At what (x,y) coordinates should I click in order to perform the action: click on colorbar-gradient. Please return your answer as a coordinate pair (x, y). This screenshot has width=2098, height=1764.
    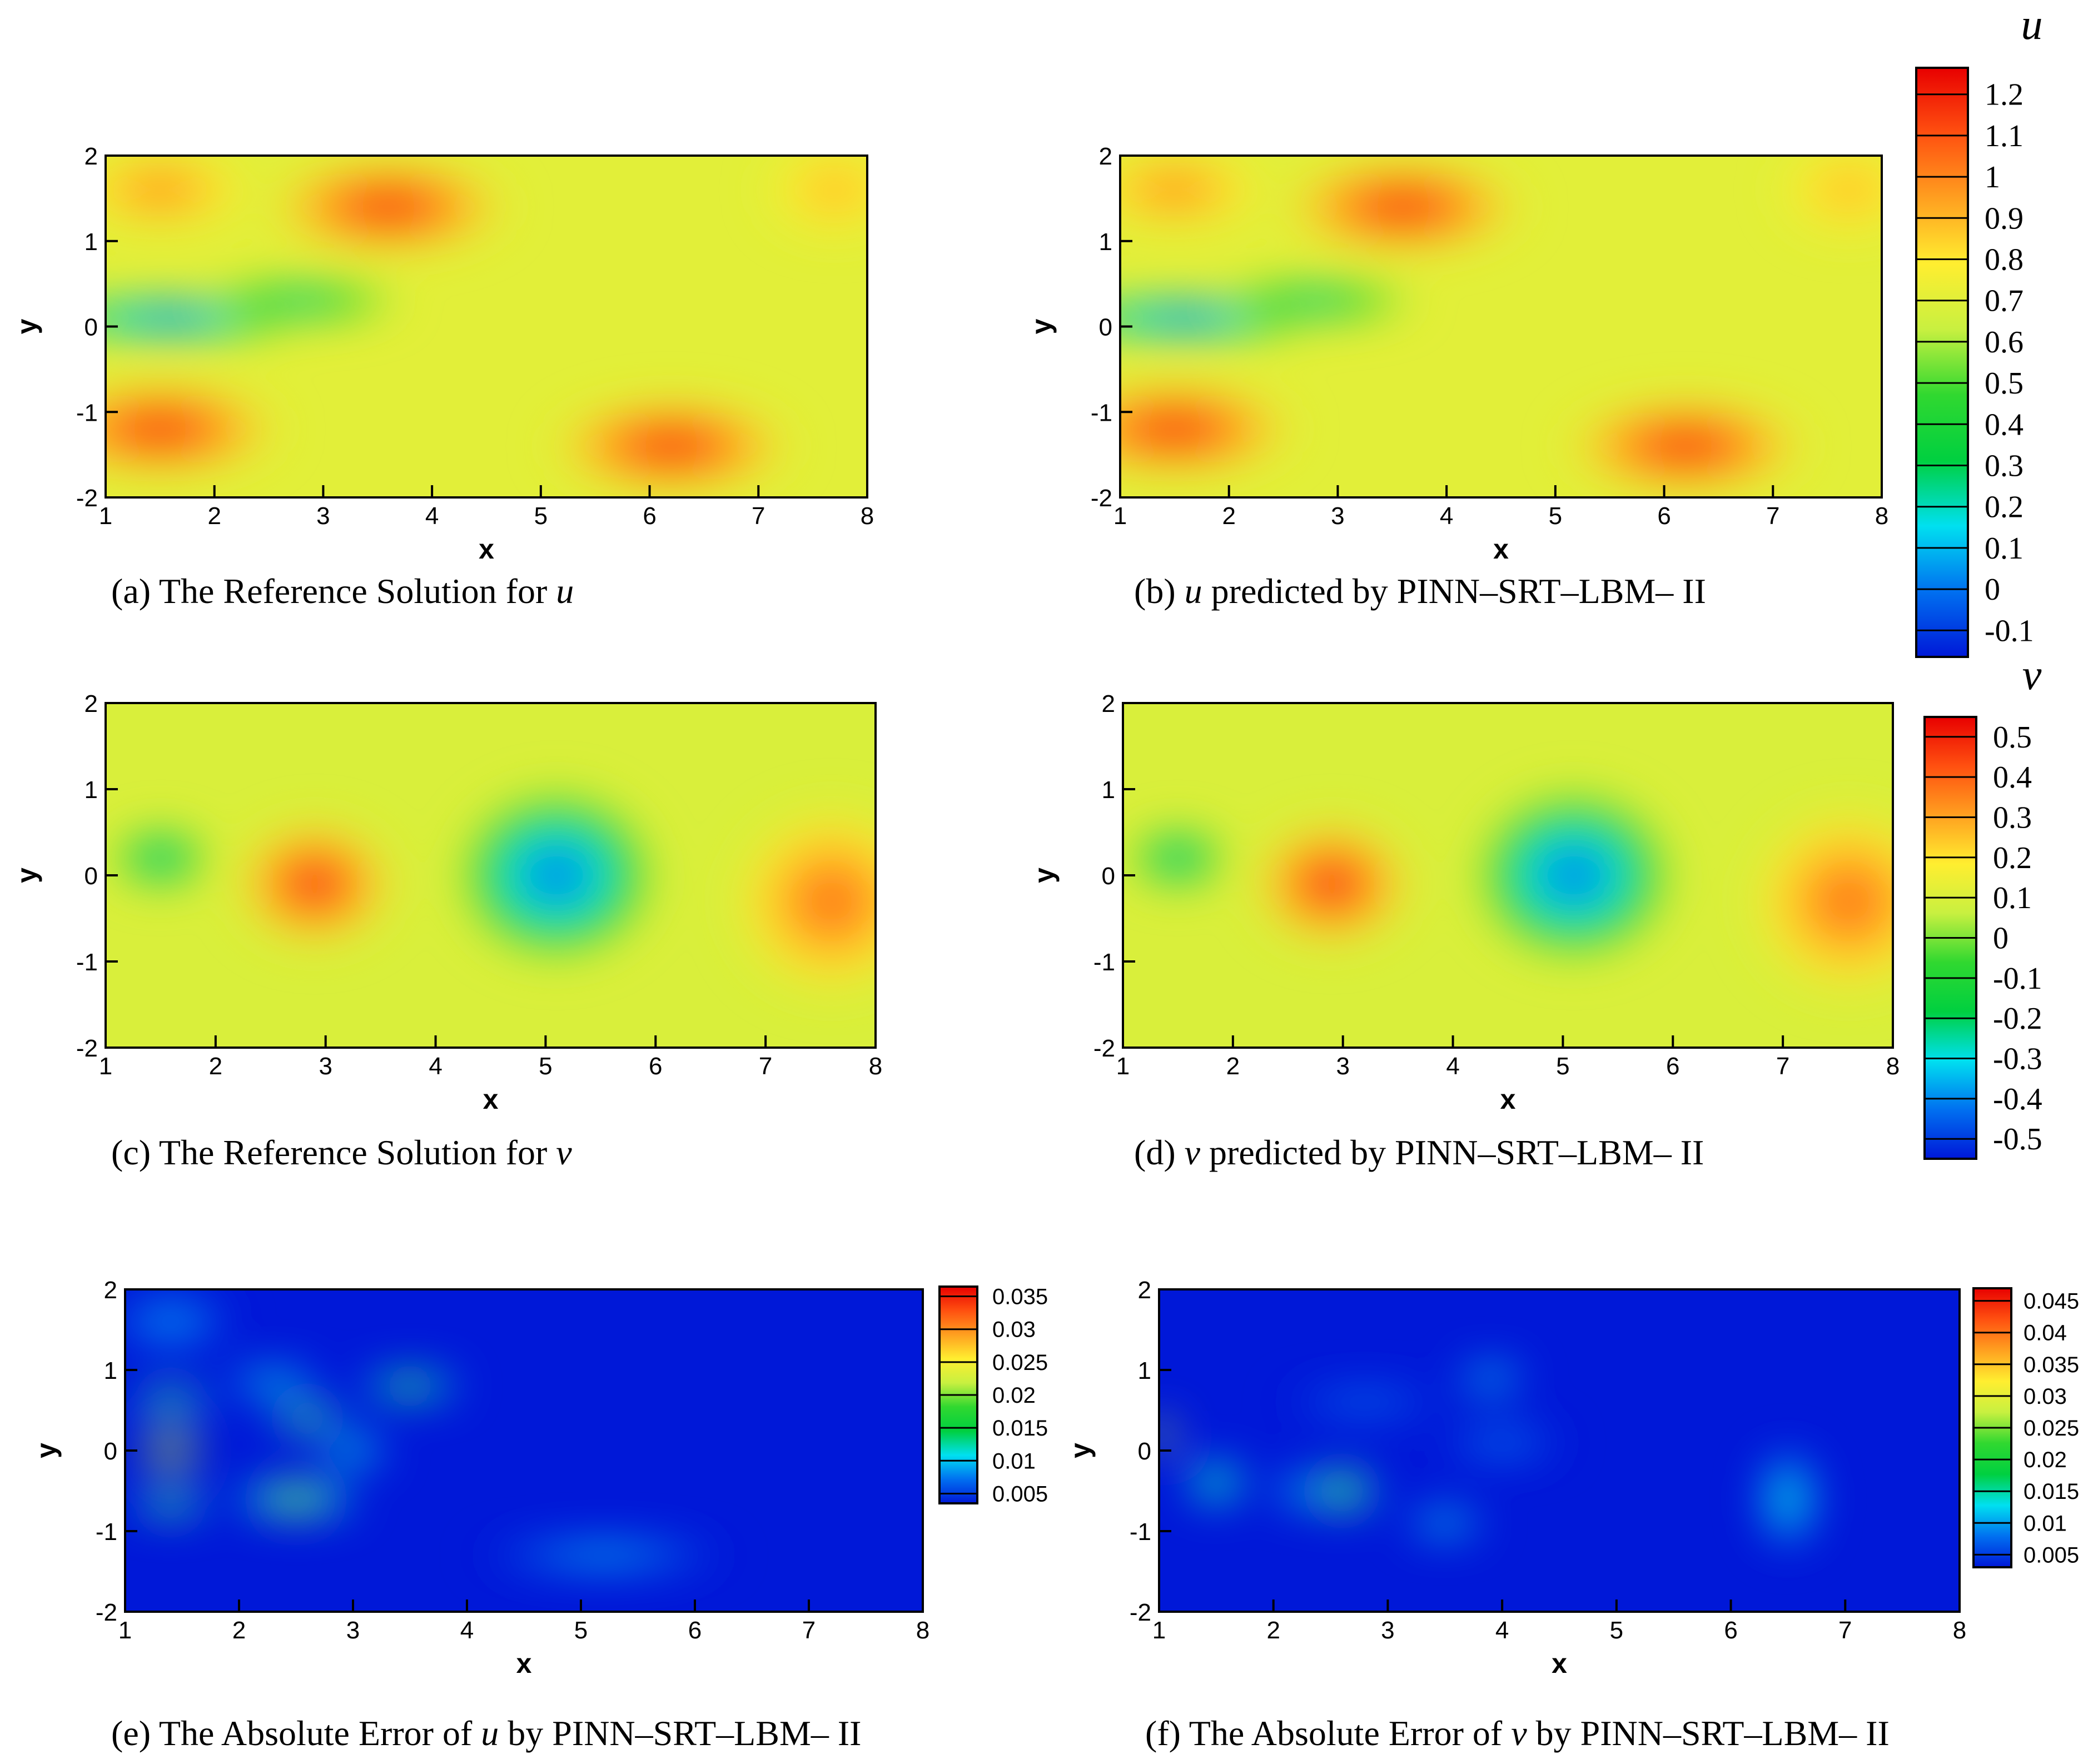
    Looking at the image, I should click on (1942, 362).